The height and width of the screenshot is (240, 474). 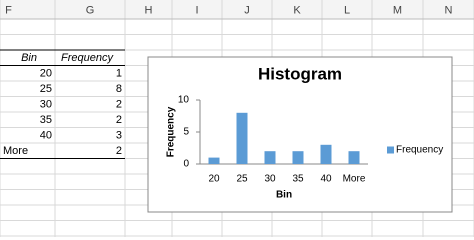 I want to click on x-tick-label: 40, so click(x=326, y=179).